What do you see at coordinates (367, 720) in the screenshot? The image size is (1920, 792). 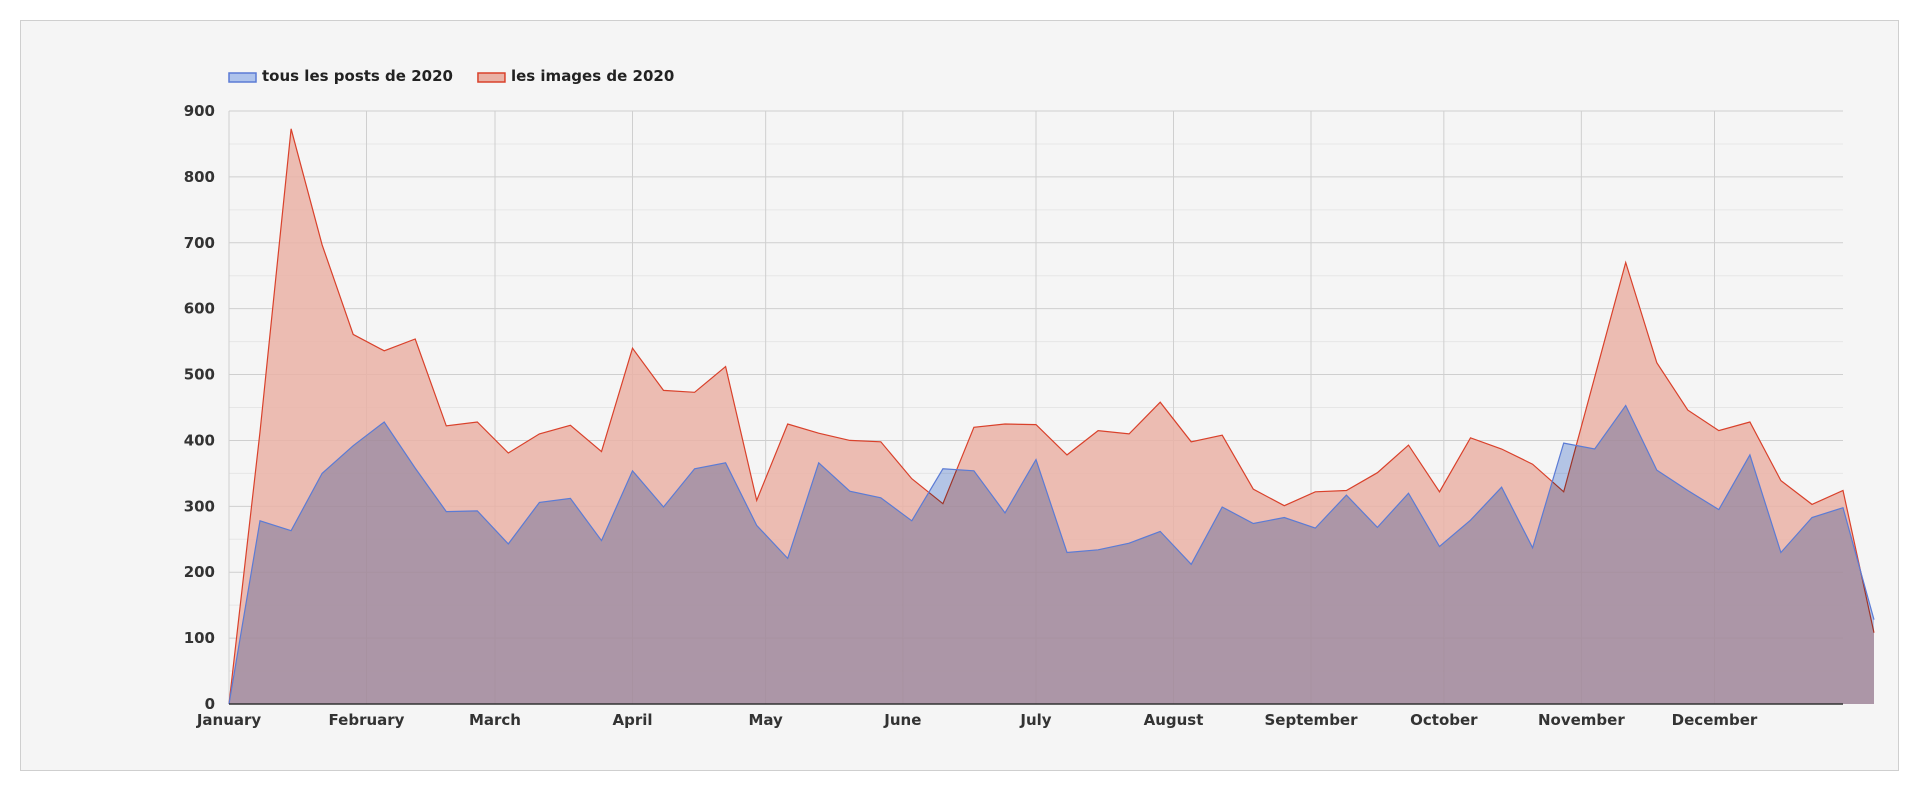 I see `x-tick-label: February` at bounding box center [367, 720].